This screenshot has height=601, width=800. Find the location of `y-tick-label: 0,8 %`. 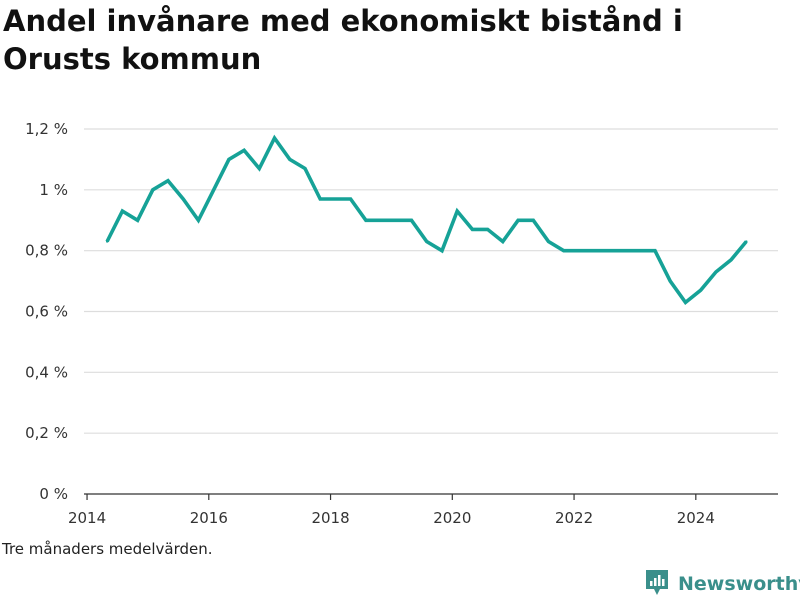

y-tick-label: 0,8 % is located at coordinates (46, 251).